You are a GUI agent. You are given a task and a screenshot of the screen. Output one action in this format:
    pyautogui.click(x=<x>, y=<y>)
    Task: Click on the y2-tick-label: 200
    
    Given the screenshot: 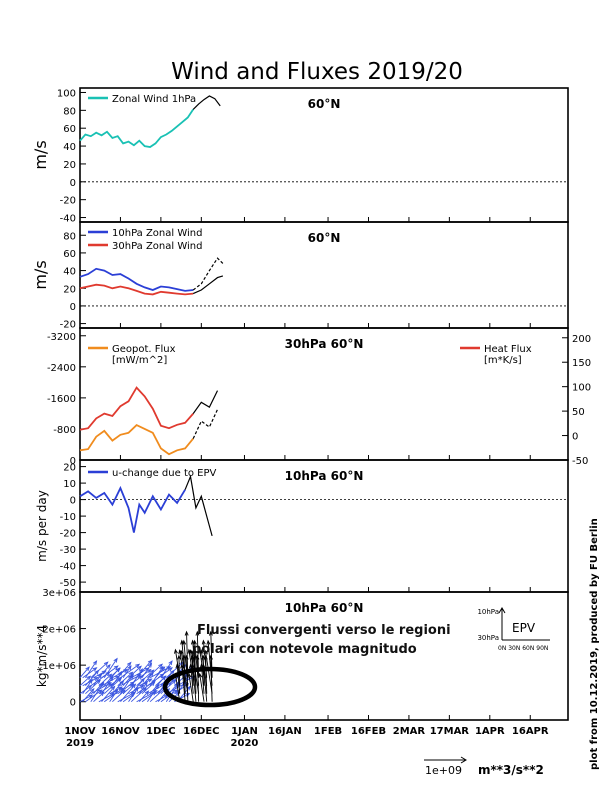 What is the action you would take?
    pyautogui.click(x=581, y=339)
    